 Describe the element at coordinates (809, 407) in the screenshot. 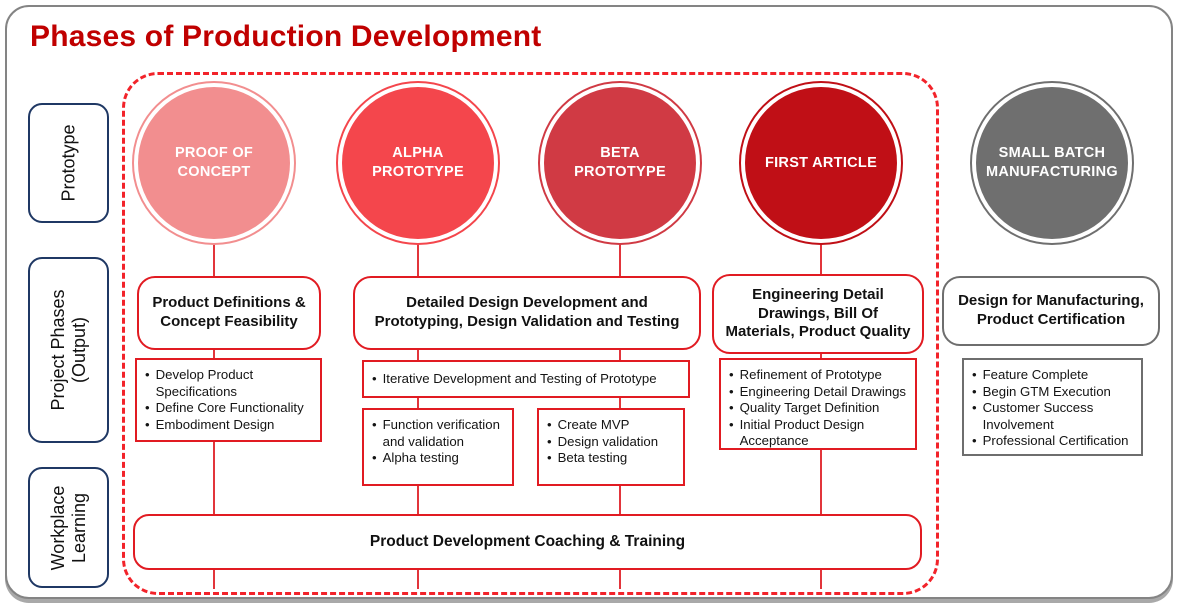

I see `bullet-text: Quality Target Definition` at that location.